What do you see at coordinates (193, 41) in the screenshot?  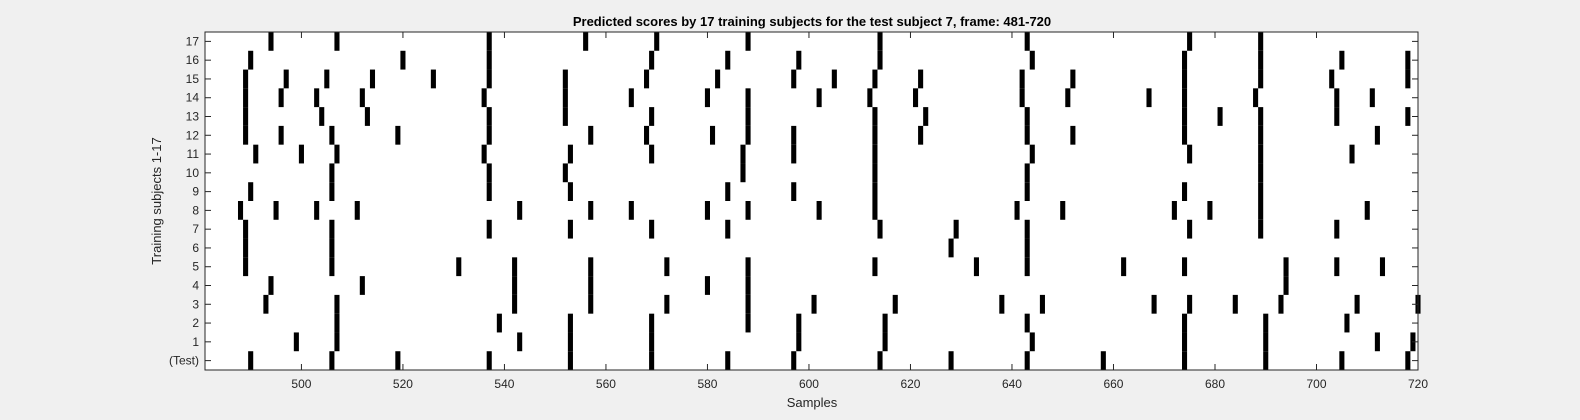 I see `y-tick-label: 17` at bounding box center [193, 41].